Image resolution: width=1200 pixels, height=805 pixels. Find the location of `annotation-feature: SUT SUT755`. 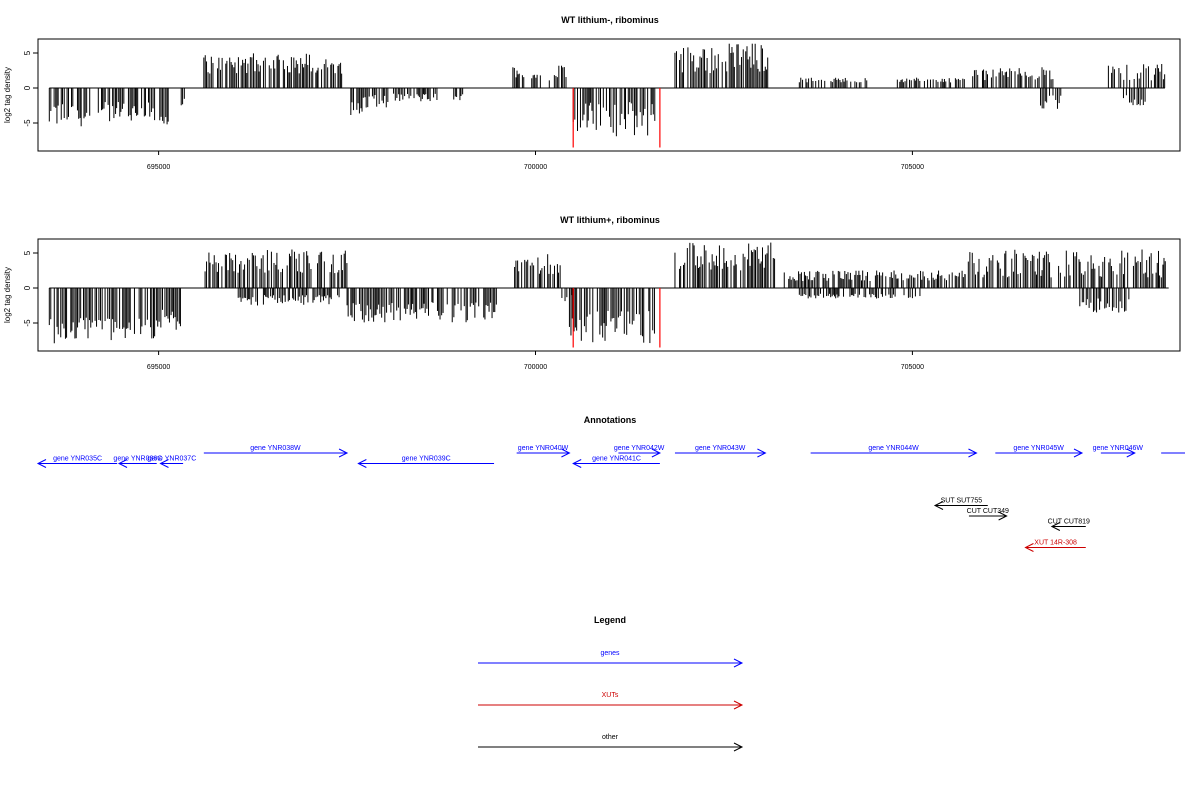

annotation-feature: SUT SUT755 is located at coordinates (960, 504).